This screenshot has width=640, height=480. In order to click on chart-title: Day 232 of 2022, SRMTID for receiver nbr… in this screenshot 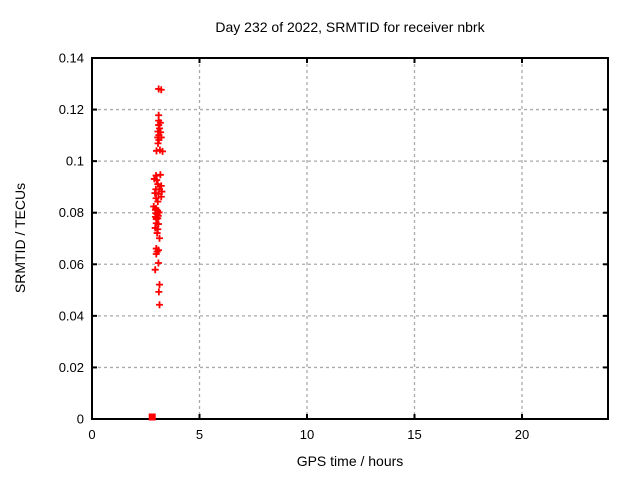, I will do `click(350, 27)`.